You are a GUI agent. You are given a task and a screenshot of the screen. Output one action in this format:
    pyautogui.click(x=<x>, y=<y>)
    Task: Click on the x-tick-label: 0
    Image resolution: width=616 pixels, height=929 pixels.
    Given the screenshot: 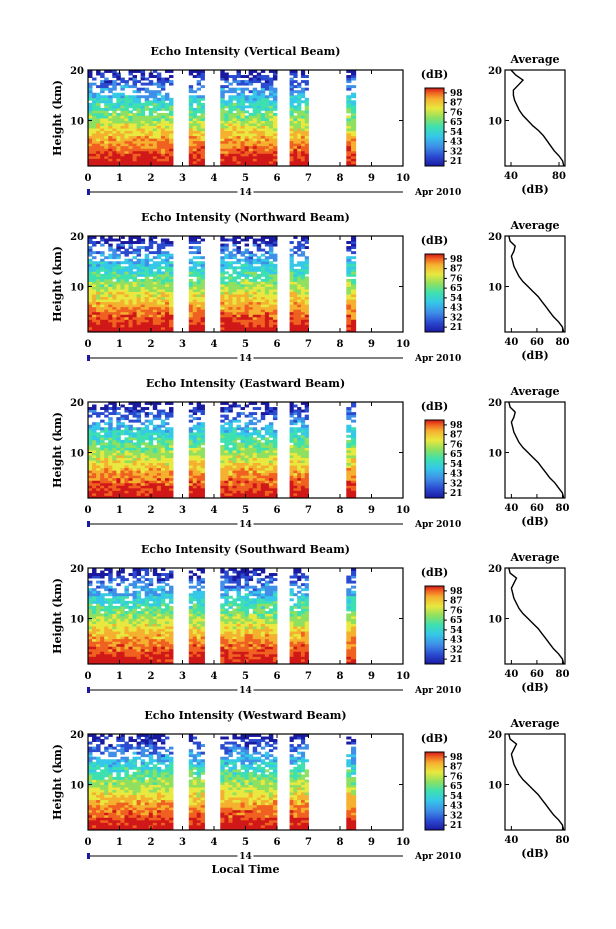 What is the action you would take?
    pyautogui.click(x=88, y=178)
    